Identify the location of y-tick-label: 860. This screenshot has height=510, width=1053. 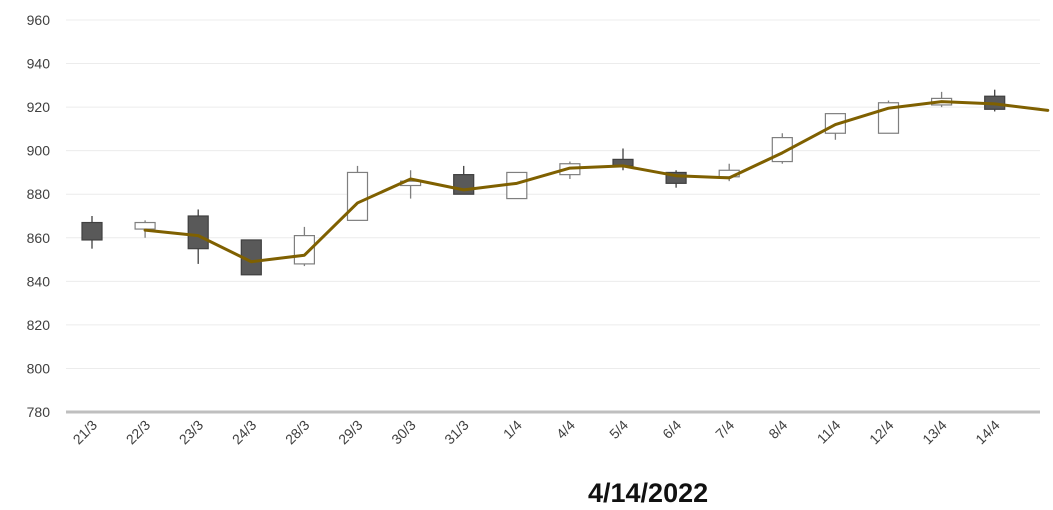
(39, 238).